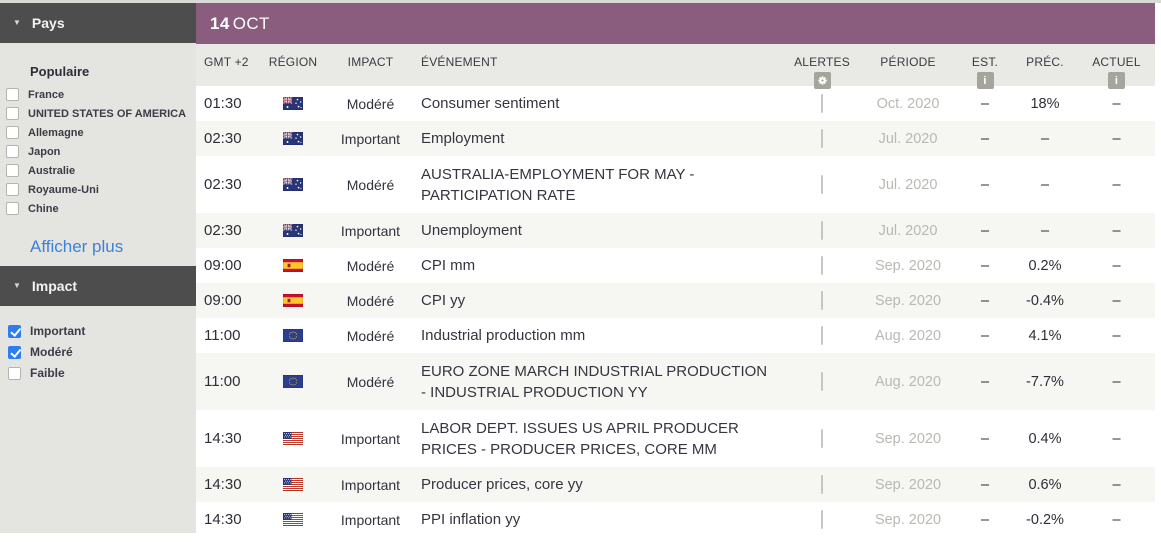 The height and width of the screenshot is (556, 1161). I want to click on column-header-prev: PRÉC., so click(1045, 62).